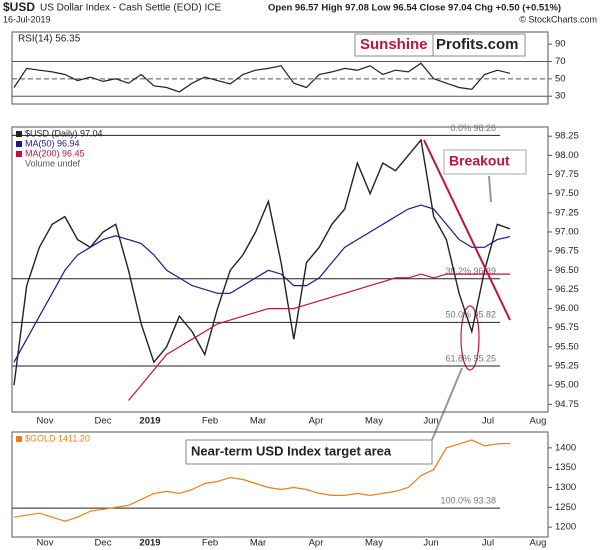 This screenshot has height=550, width=600. Describe the element at coordinates (567, 193) in the screenshot. I see `y-tick-label: 97.50` at that location.